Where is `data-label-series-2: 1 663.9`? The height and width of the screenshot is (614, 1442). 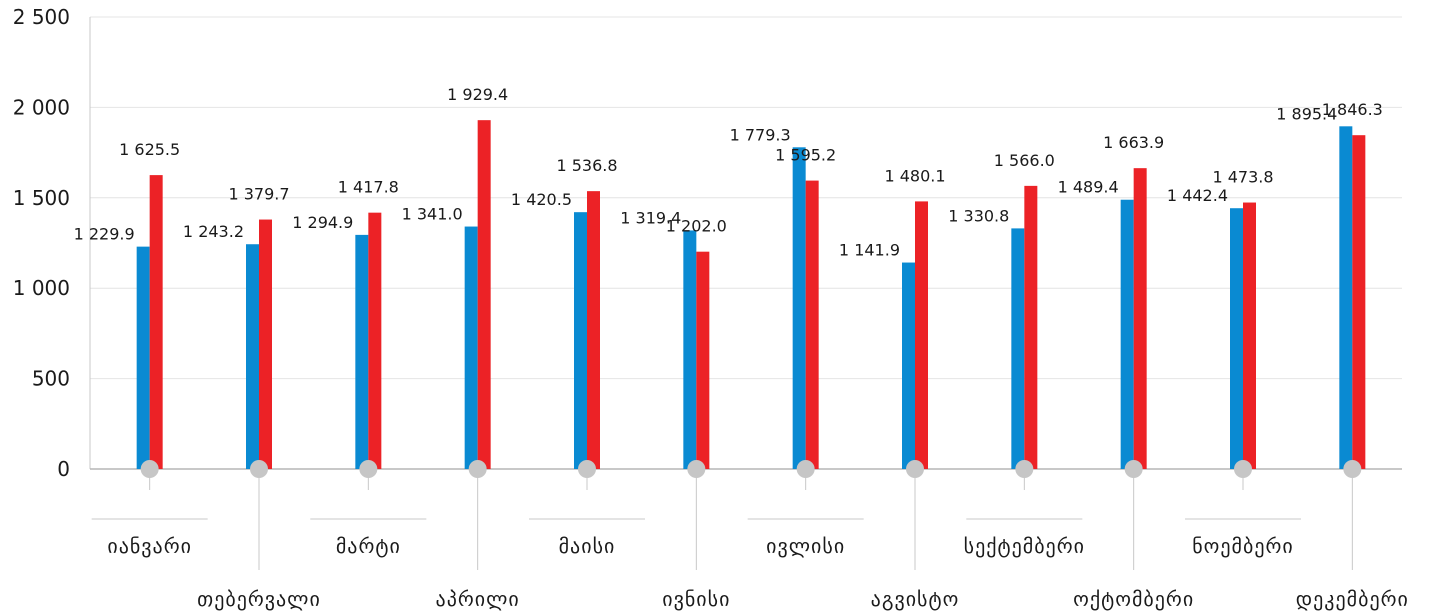 data-label-series-2: 1 663.9 is located at coordinates (1133, 142).